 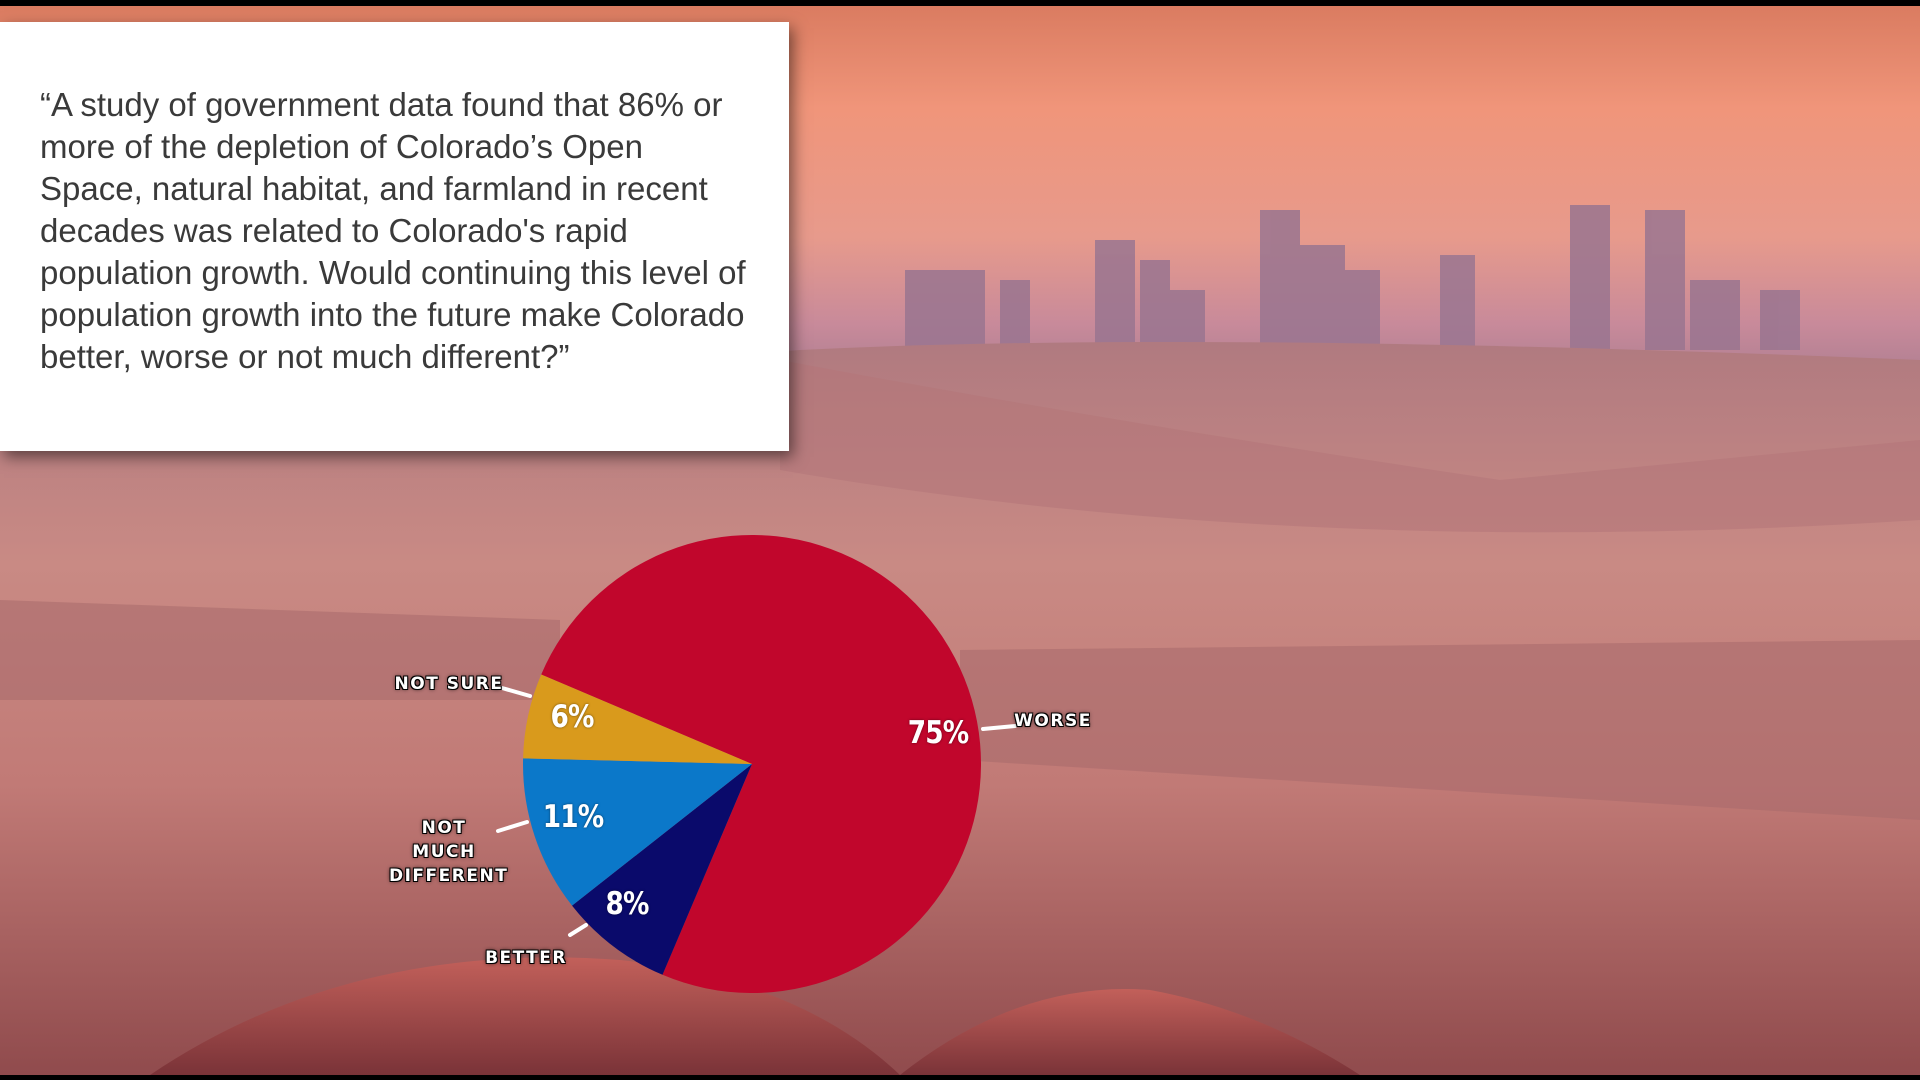 I want to click on category-label: BETTER, so click(x=526, y=958).